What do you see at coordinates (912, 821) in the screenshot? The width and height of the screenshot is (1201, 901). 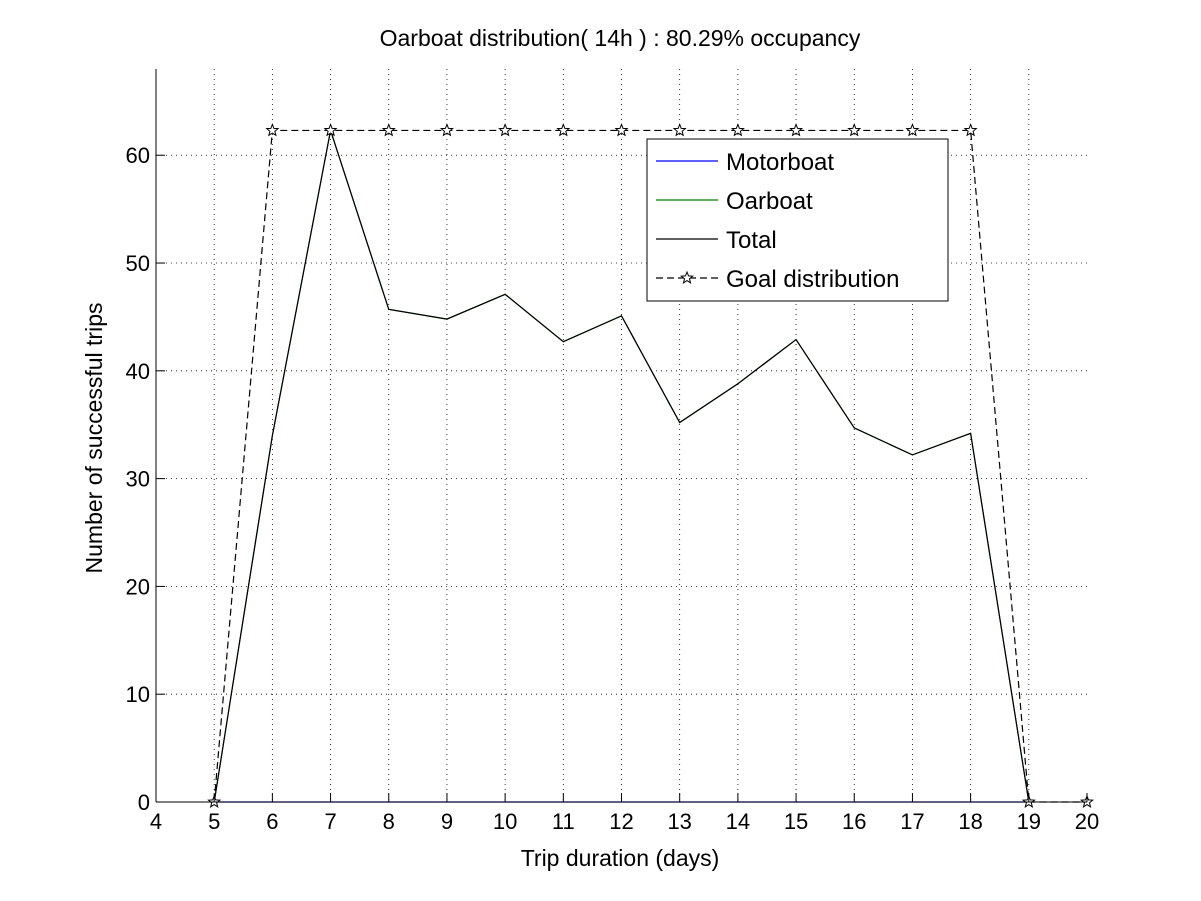 I see `x-tick-label: 17` at bounding box center [912, 821].